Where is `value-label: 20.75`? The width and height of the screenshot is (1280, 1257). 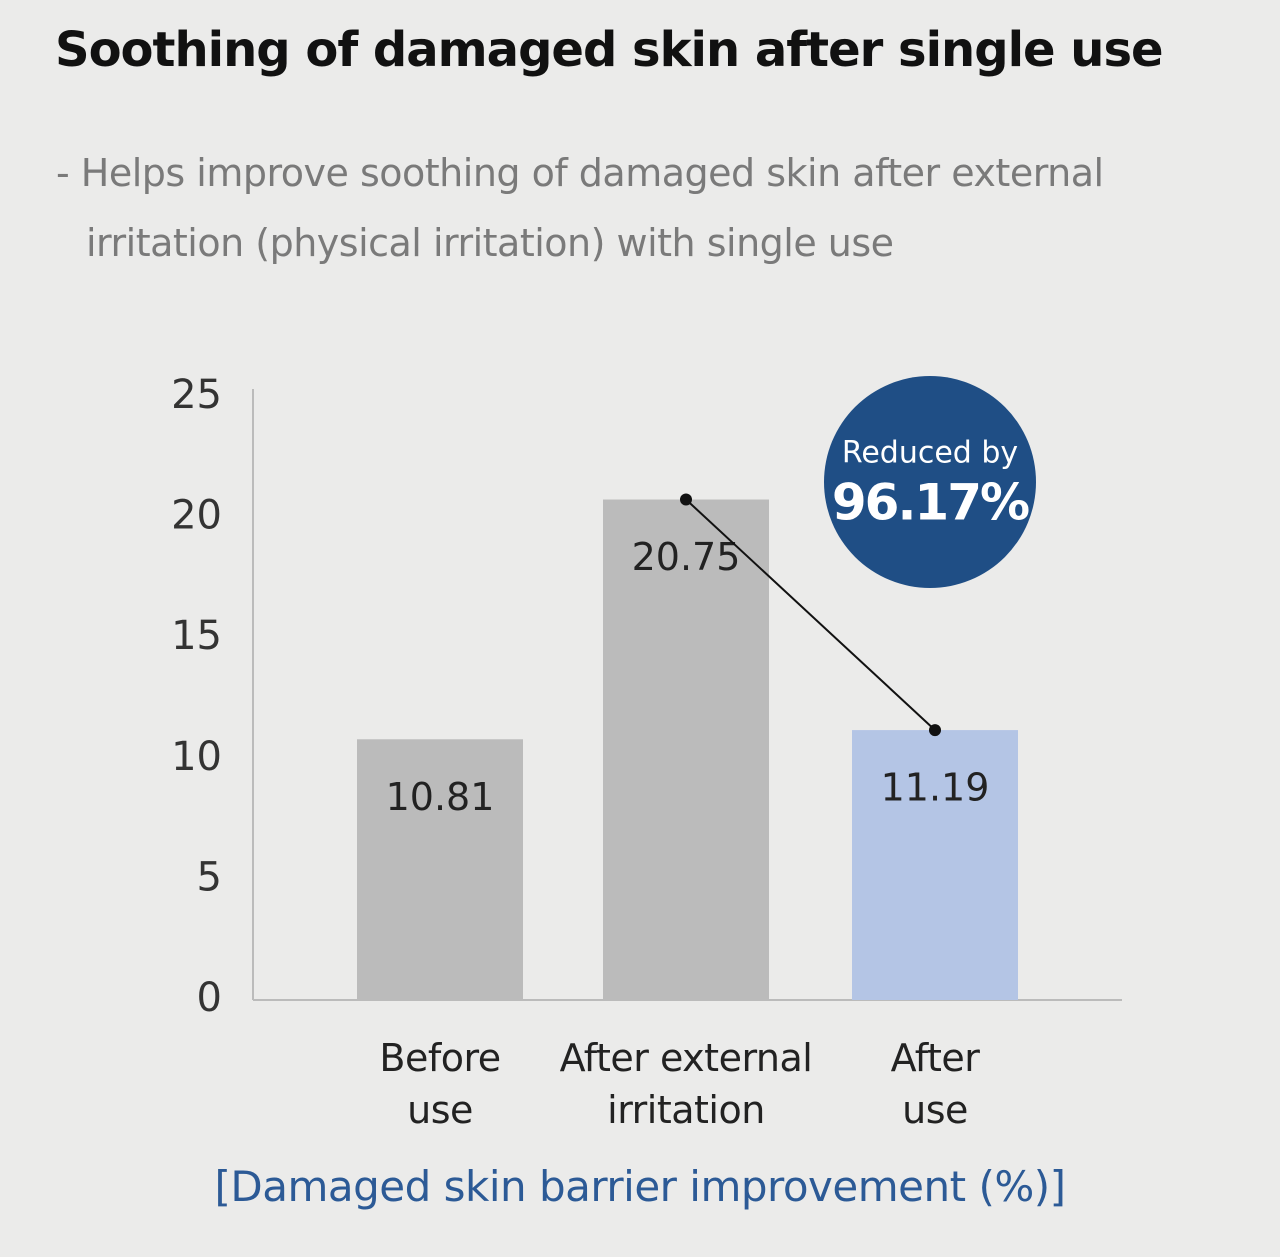
value-label: 20.75 is located at coordinates (686, 557).